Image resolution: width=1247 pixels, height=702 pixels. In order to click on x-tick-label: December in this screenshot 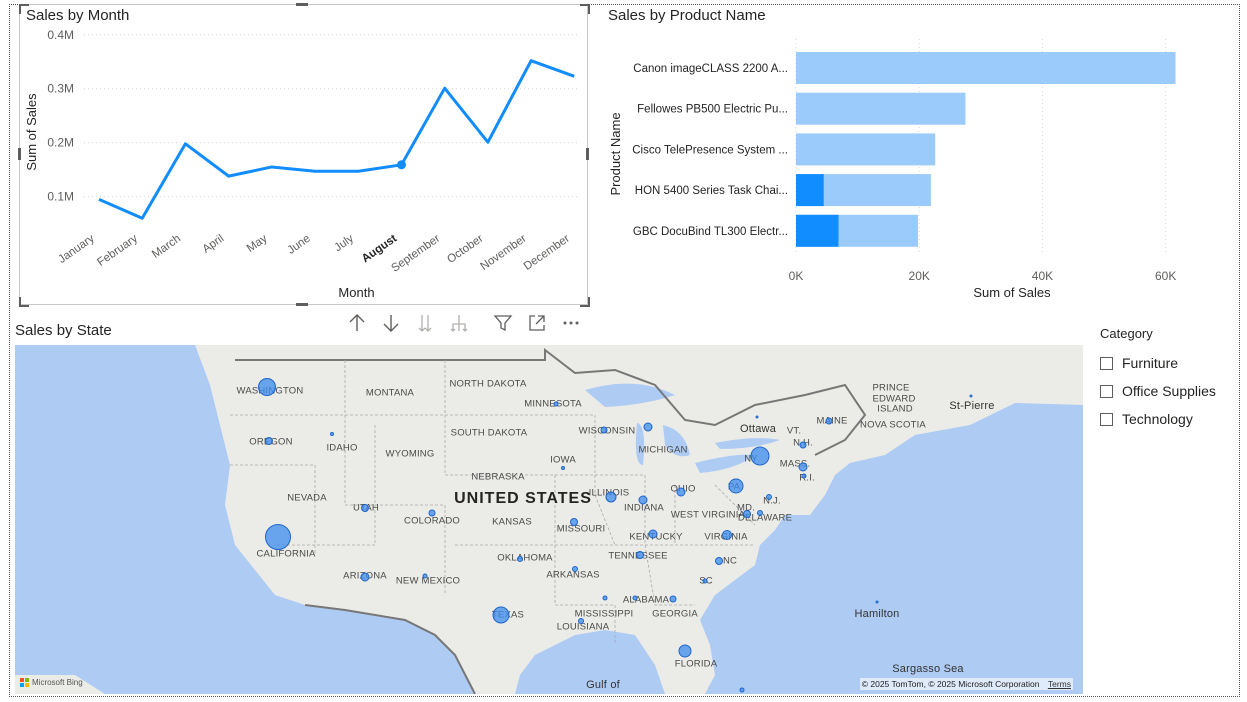, I will do `click(547, 253)`.